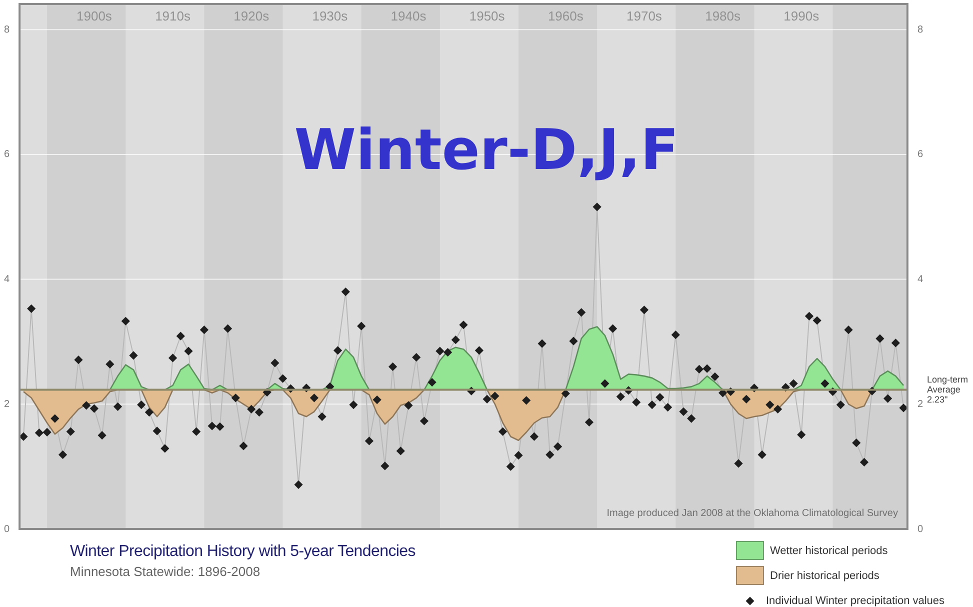  Describe the element at coordinates (920, 154) in the screenshot. I see `y2-tick-label: 6` at that location.